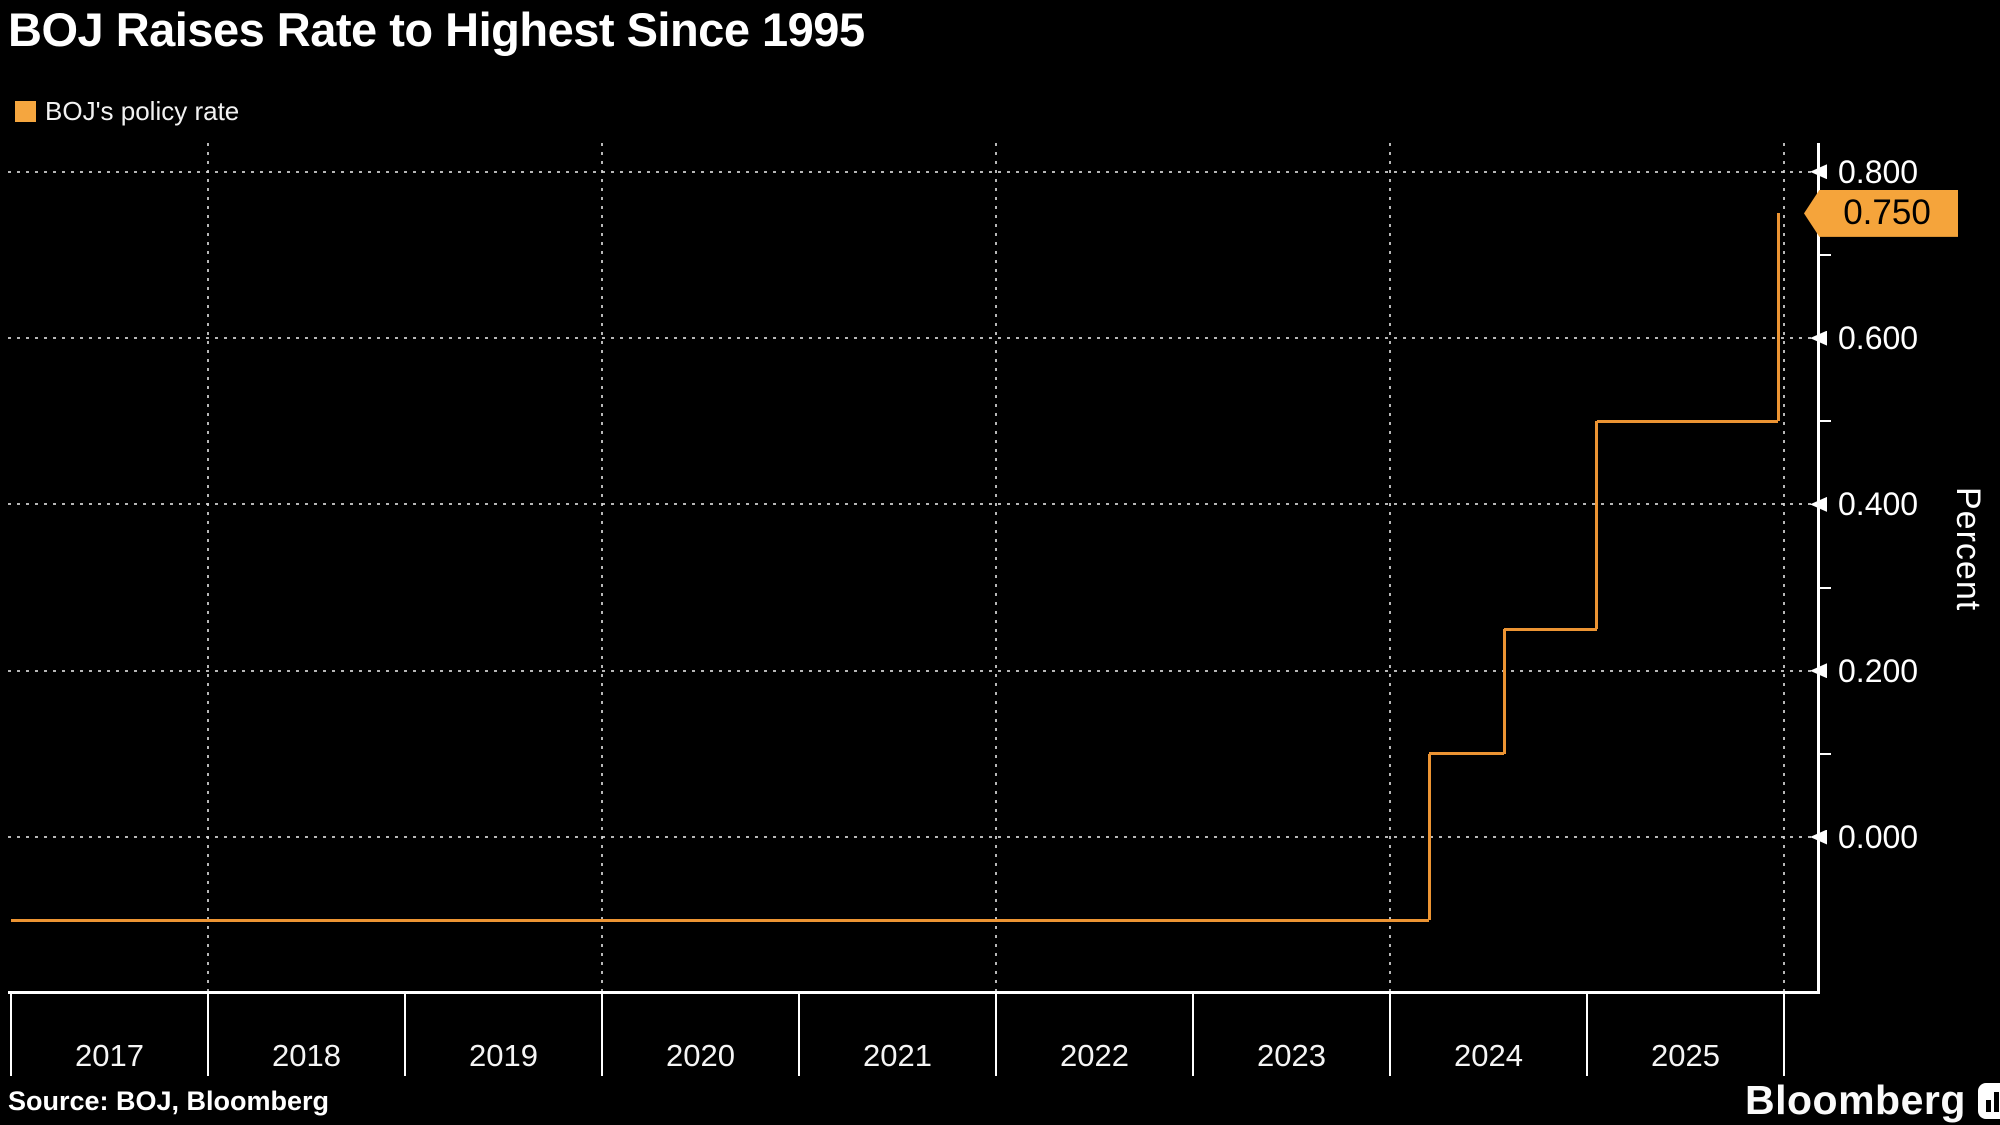  I want to click on x-axis-year-label: 2023, so click(1291, 1055).